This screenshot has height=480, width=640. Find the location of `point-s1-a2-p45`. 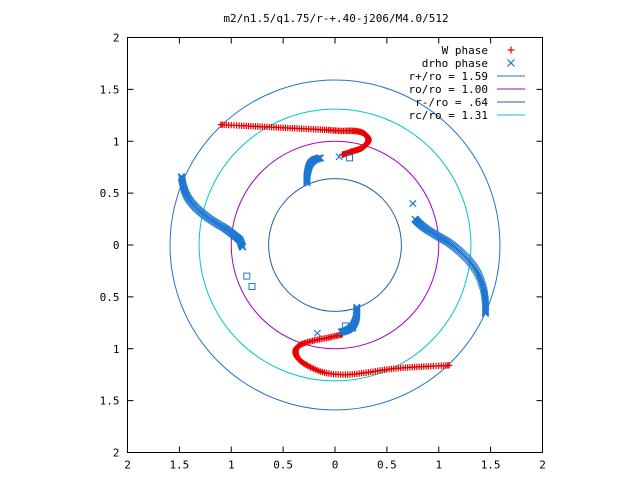

point-s1-a2-p45 is located at coordinates (320, 158).